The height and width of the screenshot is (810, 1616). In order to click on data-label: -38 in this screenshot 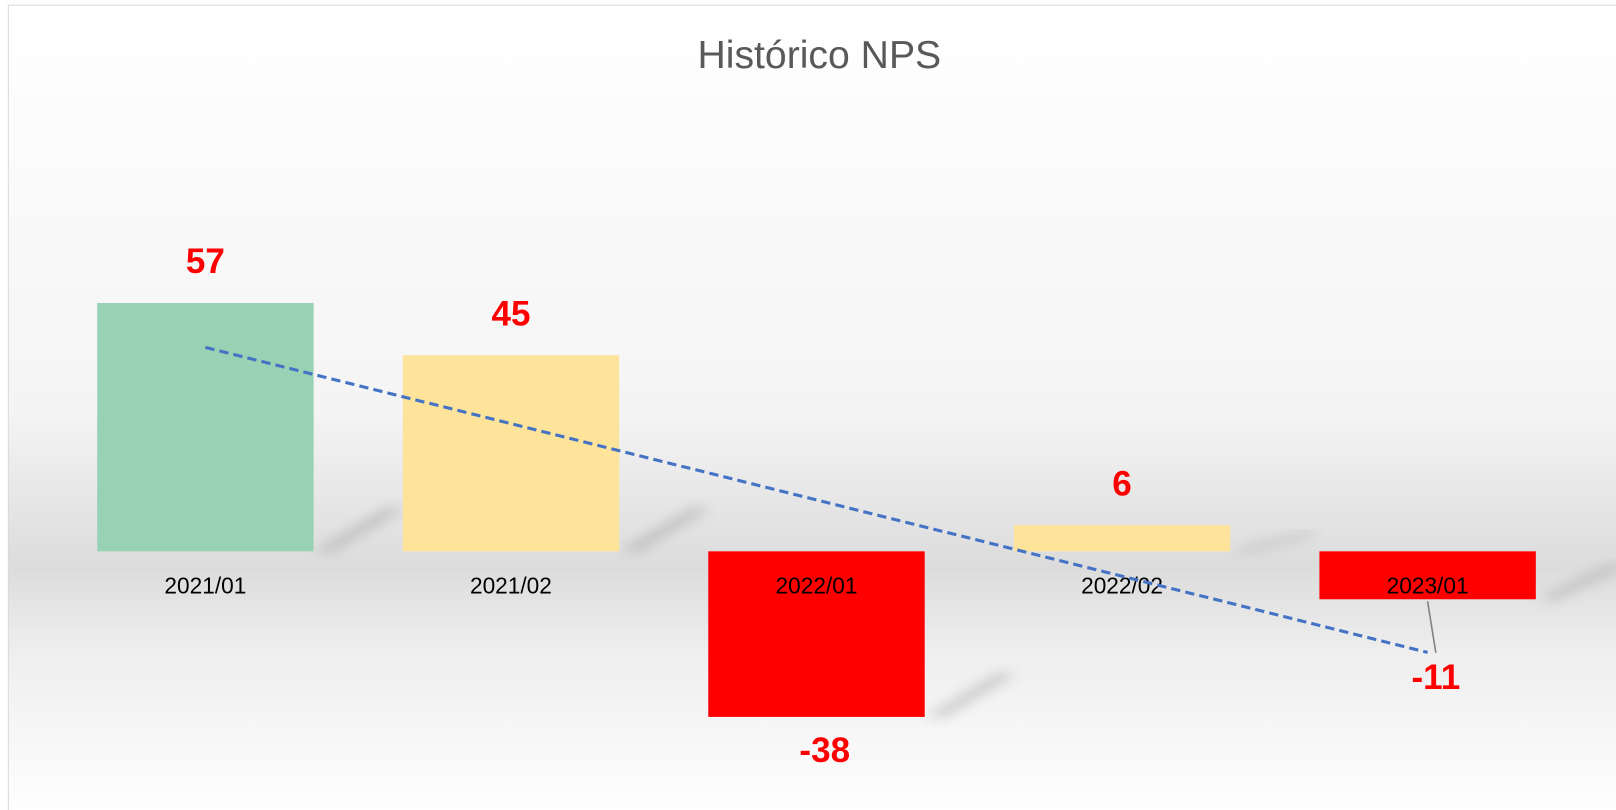, I will do `click(824, 750)`.